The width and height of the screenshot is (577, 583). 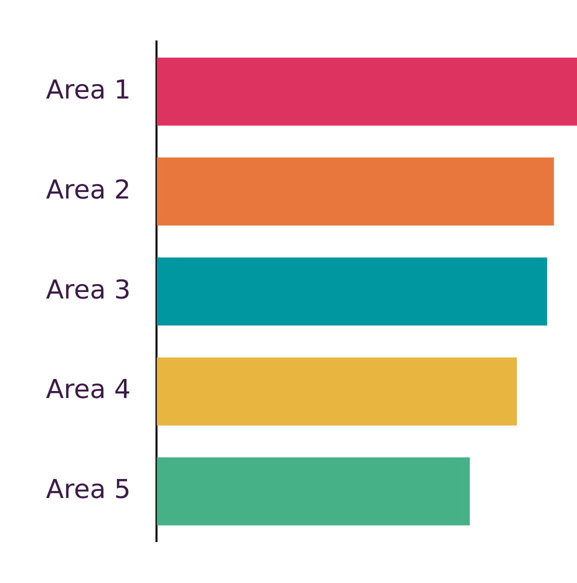 I want to click on y-tick-label: Area 4, so click(x=88, y=390).